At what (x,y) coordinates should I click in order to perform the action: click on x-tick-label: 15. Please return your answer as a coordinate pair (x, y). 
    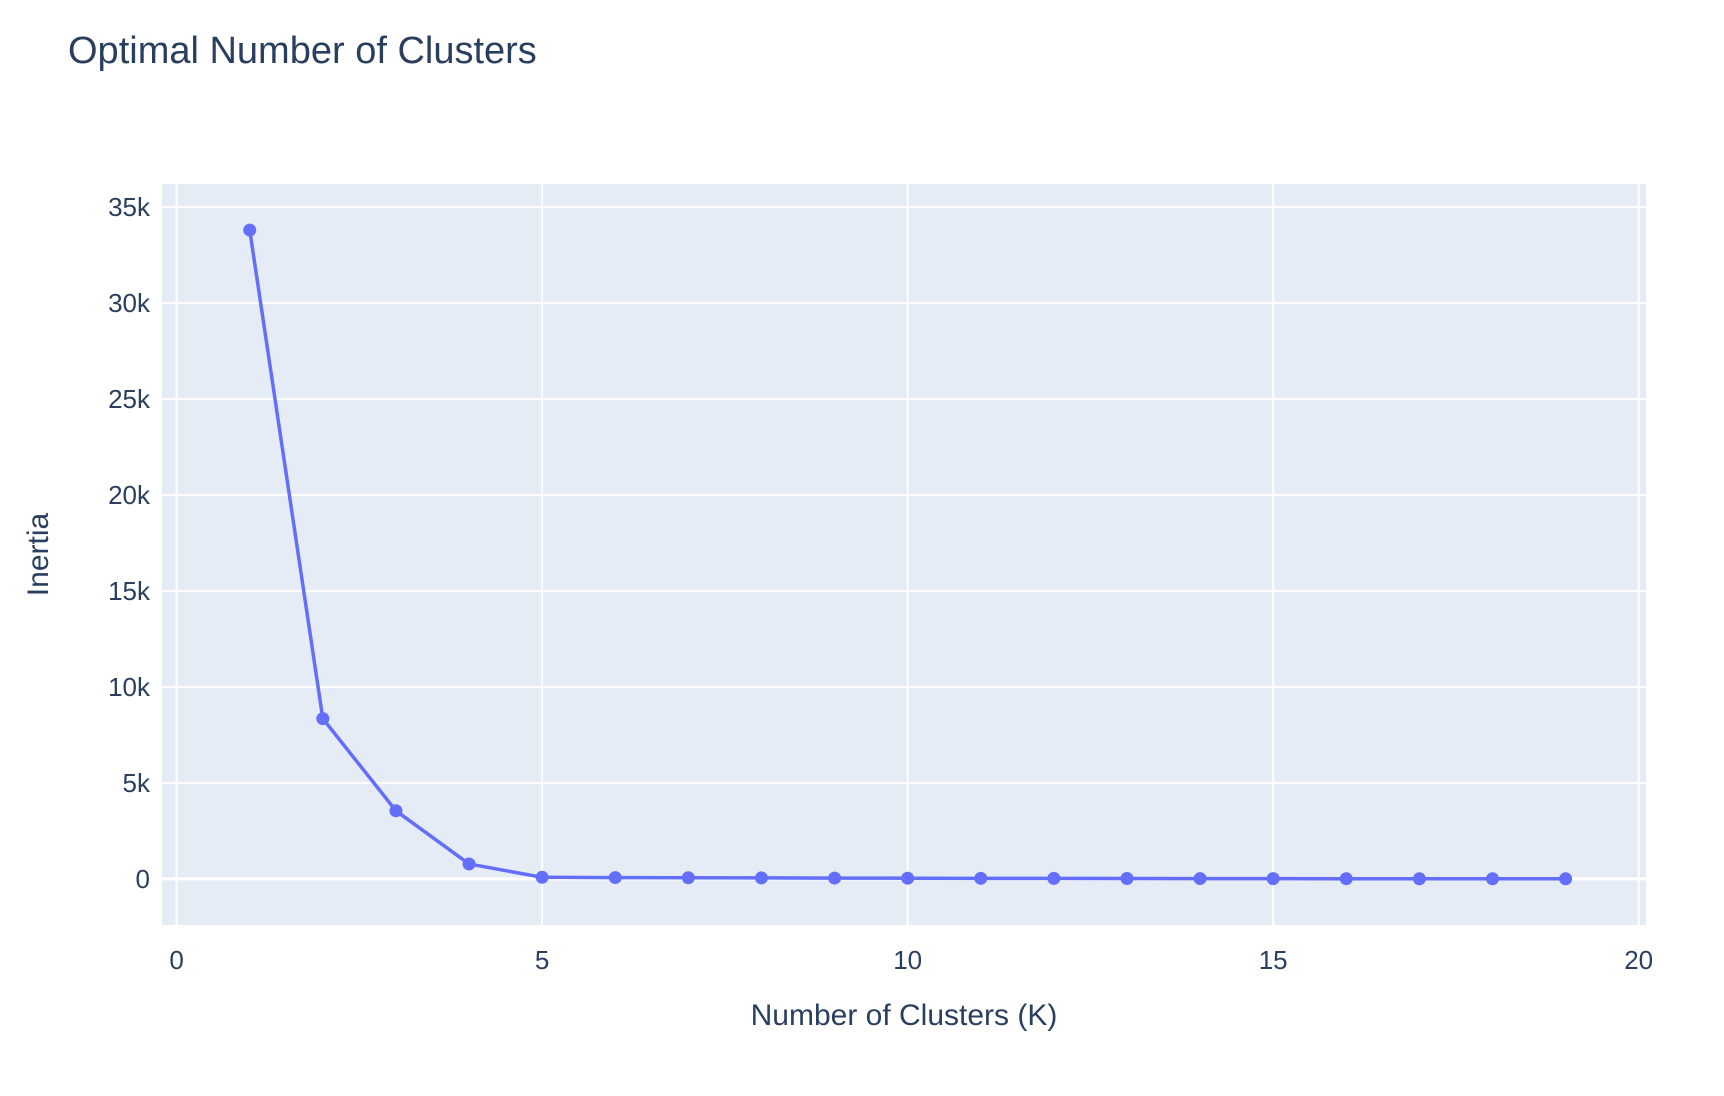
    Looking at the image, I should click on (1273, 960).